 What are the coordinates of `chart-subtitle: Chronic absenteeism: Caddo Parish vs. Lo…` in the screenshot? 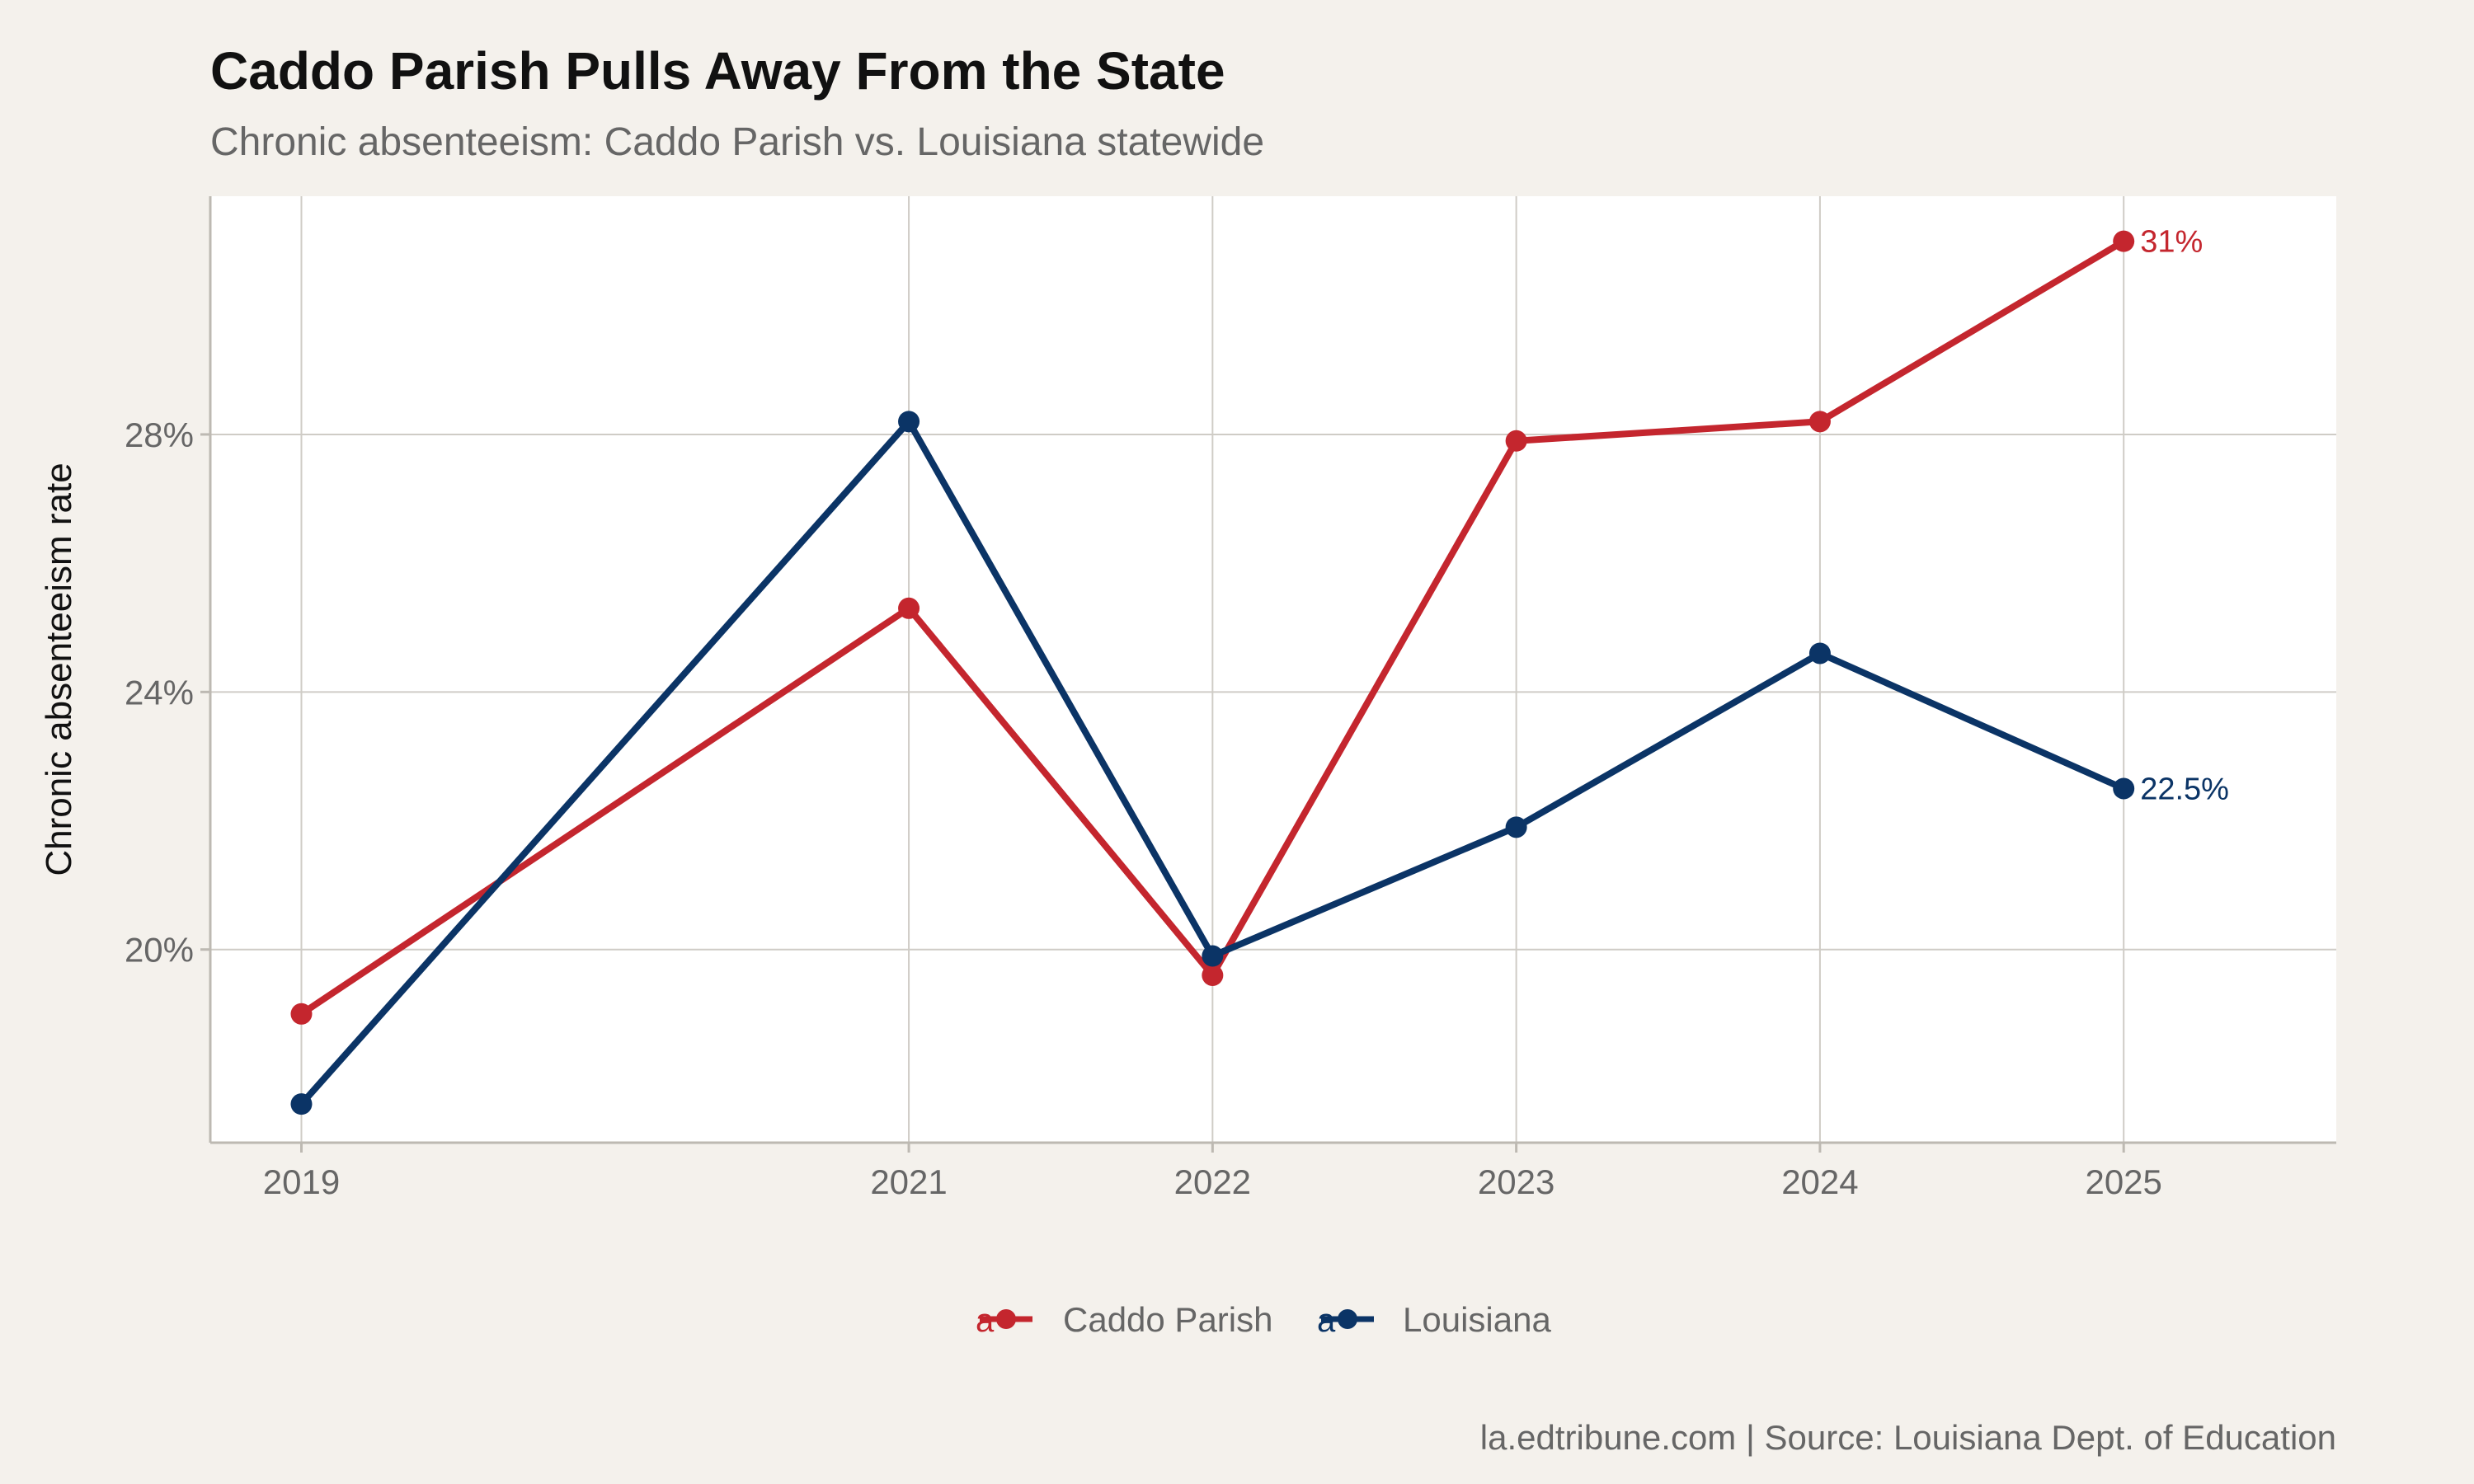 It's located at (737, 142).